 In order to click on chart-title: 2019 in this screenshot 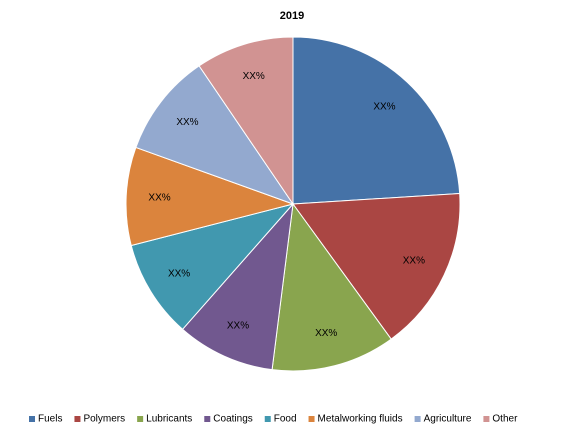, I will do `click(292, 16)`.